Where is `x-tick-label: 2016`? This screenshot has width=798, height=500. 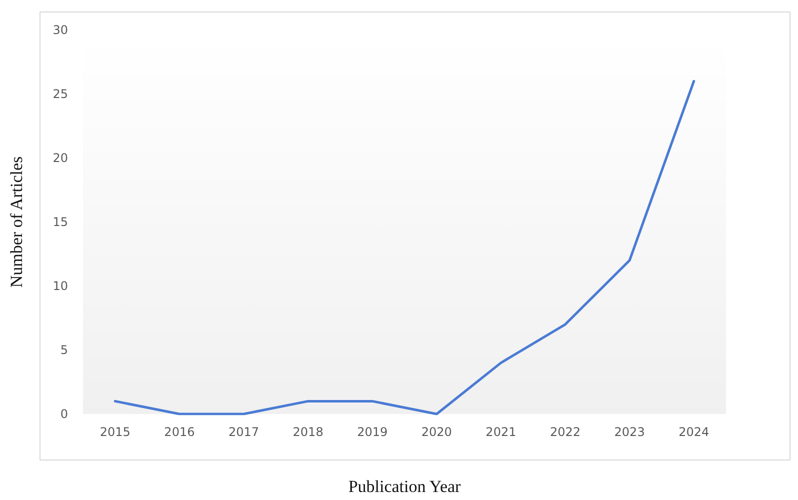
x-tick-label: 2016 is located at coordinates (179, 432).